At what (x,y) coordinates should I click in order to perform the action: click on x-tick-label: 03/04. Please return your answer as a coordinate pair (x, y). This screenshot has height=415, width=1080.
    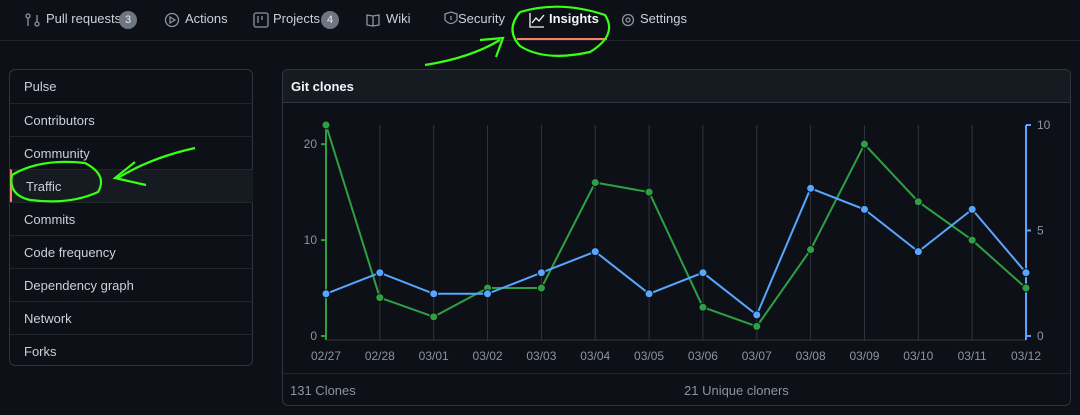
    Looking at the image, I should click on (595, 356).